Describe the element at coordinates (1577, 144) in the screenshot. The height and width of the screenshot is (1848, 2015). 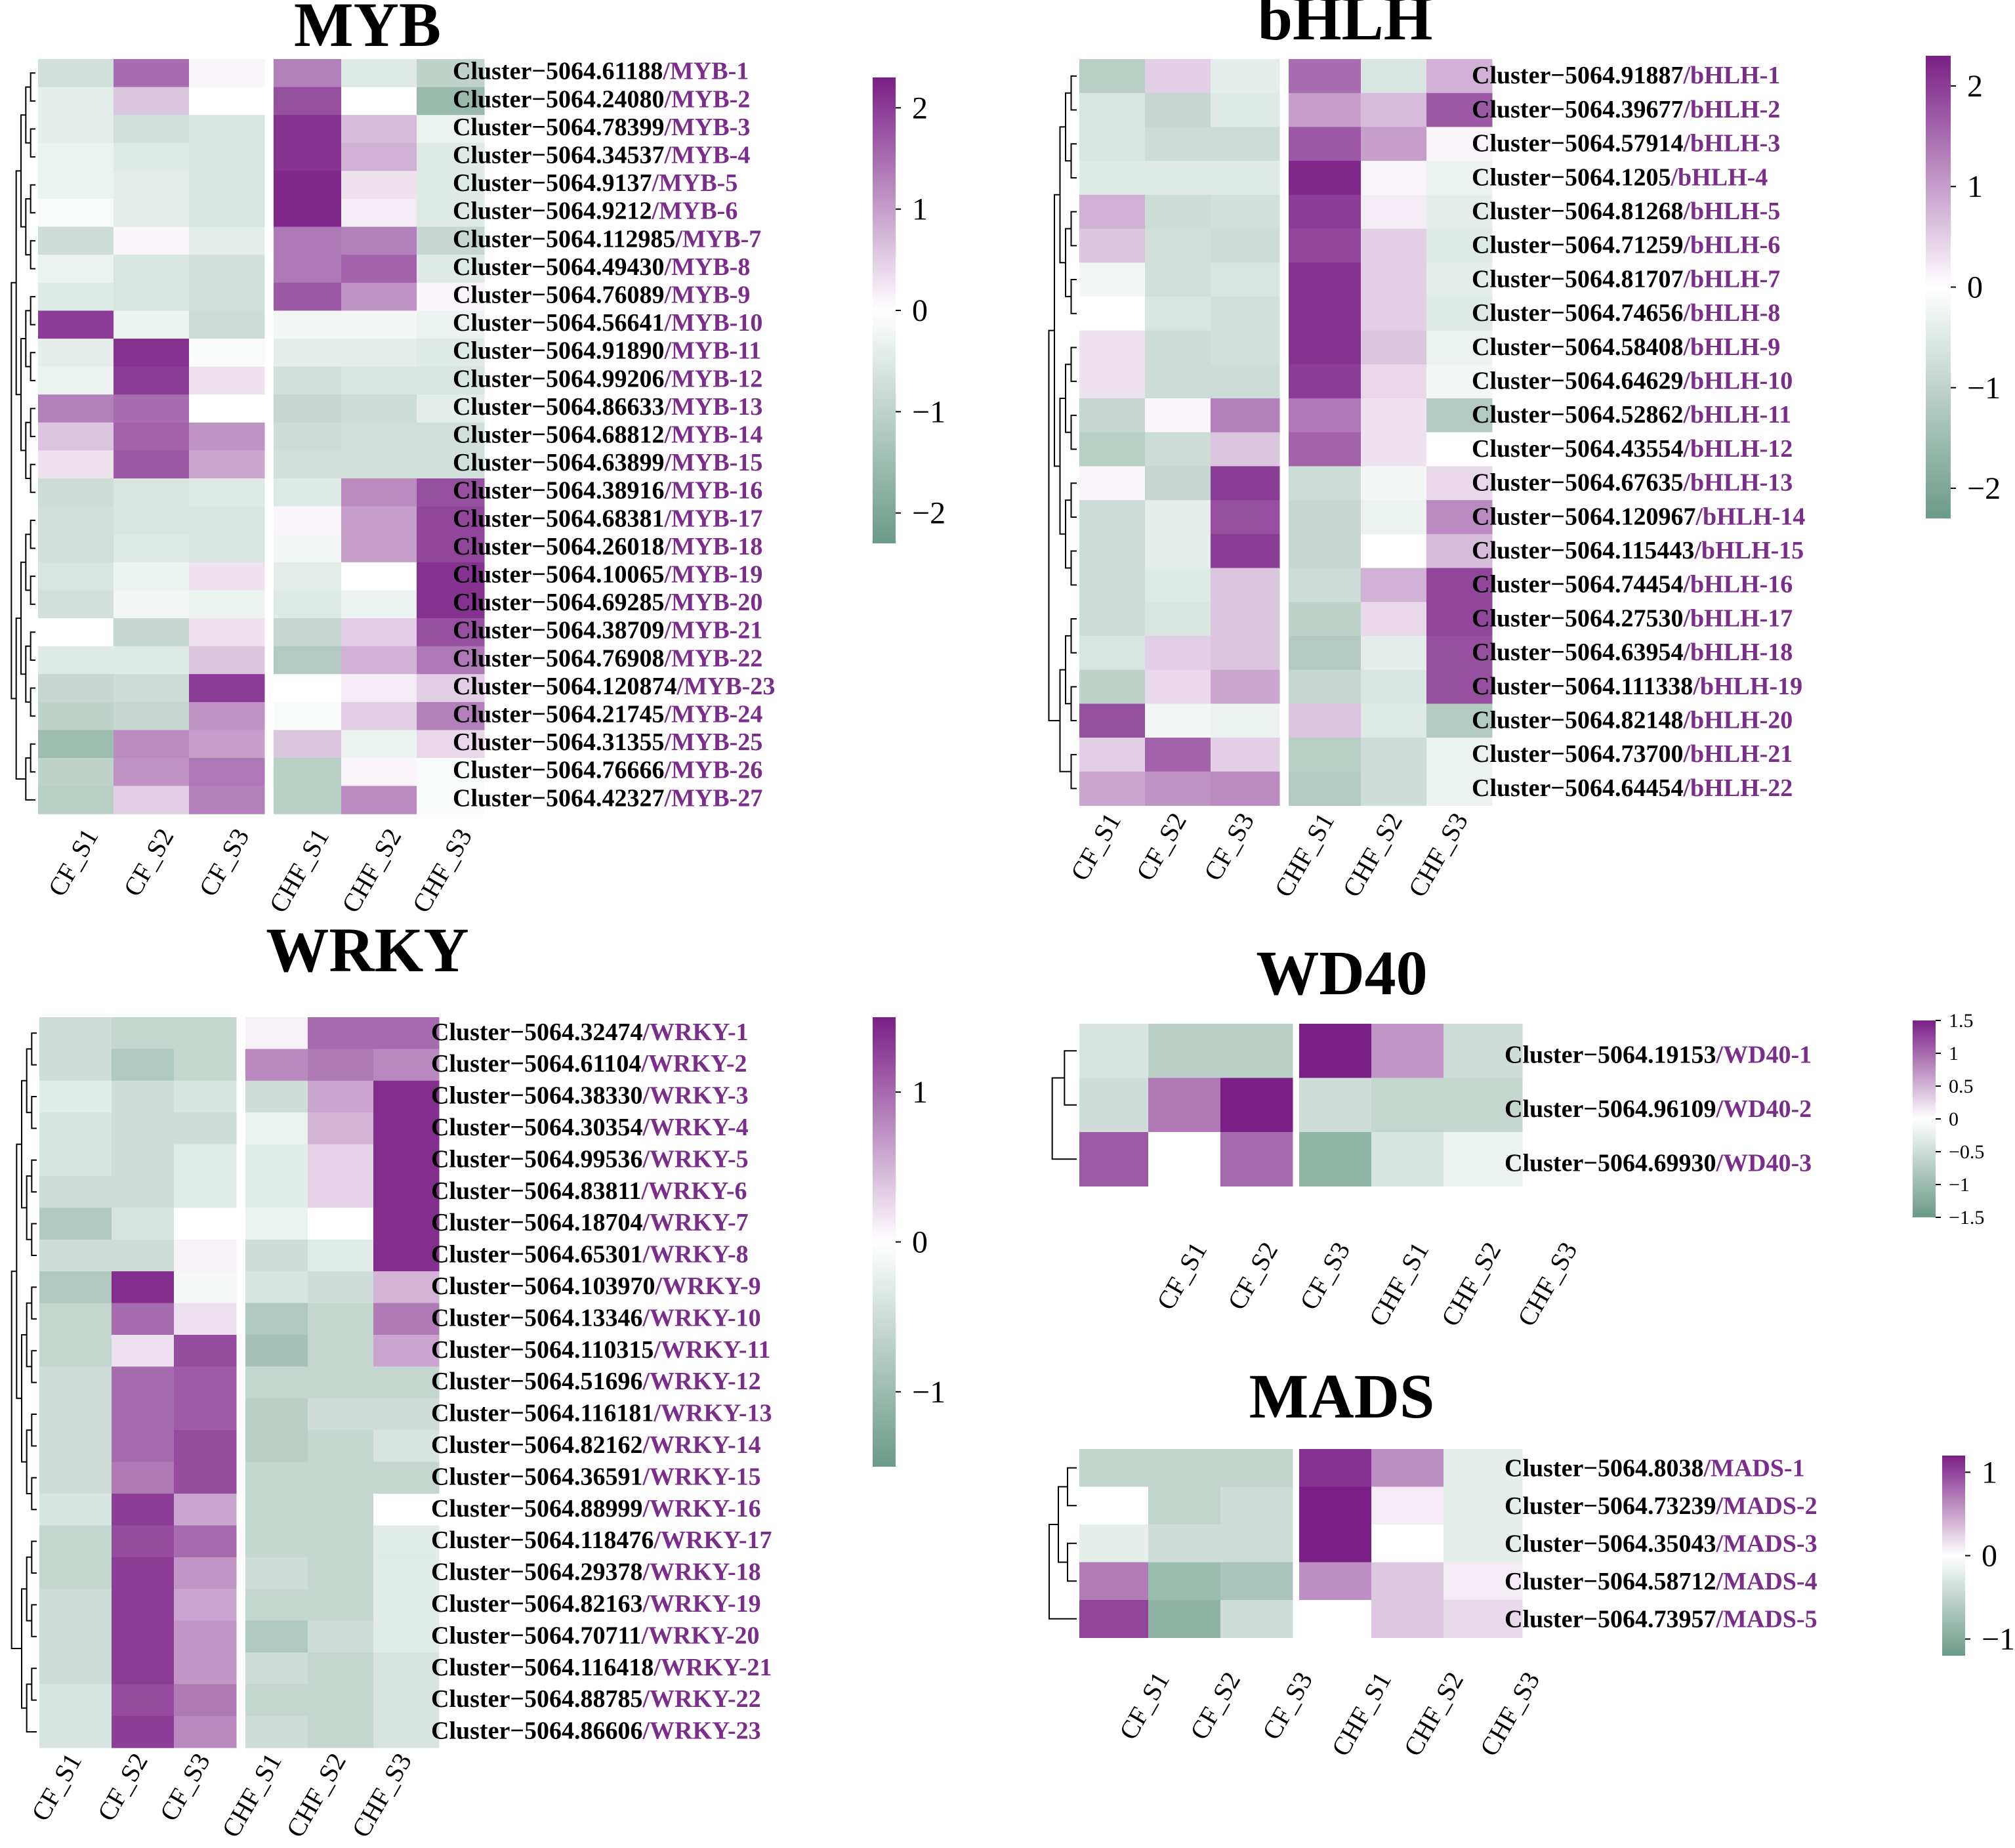
I see `bhlh-row-cluster-id: Cluster−5064.57914` at that location.